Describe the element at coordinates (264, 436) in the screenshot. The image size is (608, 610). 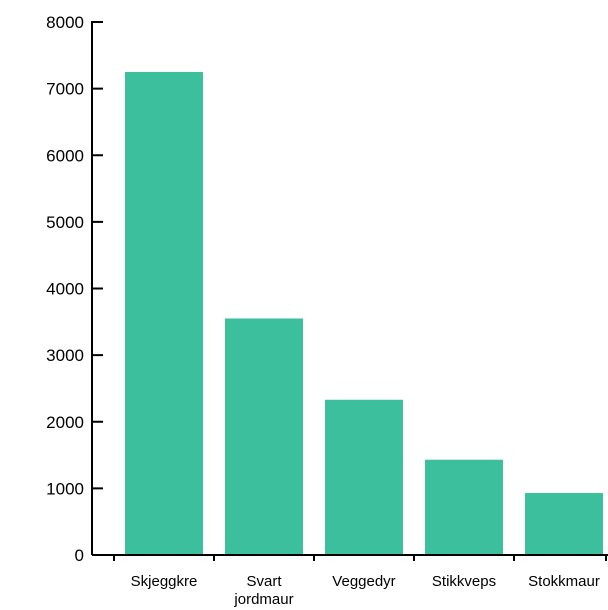
I see `bar-svart-jordmaur` at that location.